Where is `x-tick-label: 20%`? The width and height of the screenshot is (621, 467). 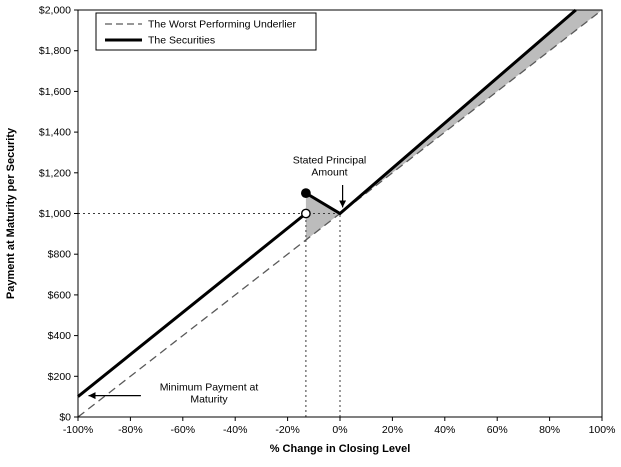 x-tick-label: 20% is located at coordinates (392, 430).